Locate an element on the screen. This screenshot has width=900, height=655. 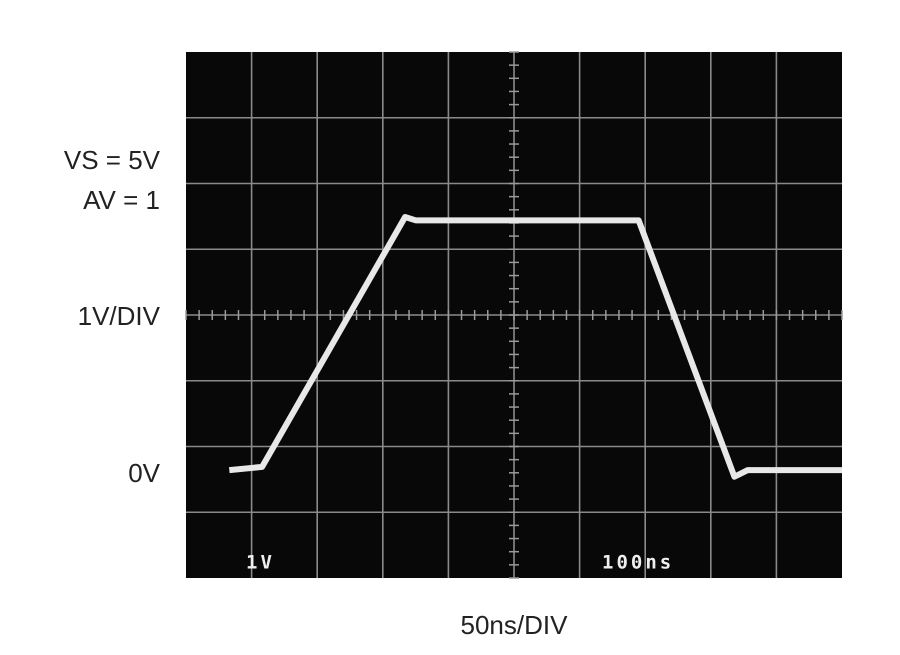
supply-label: VS = 5V is located at coordinates (112, 160).